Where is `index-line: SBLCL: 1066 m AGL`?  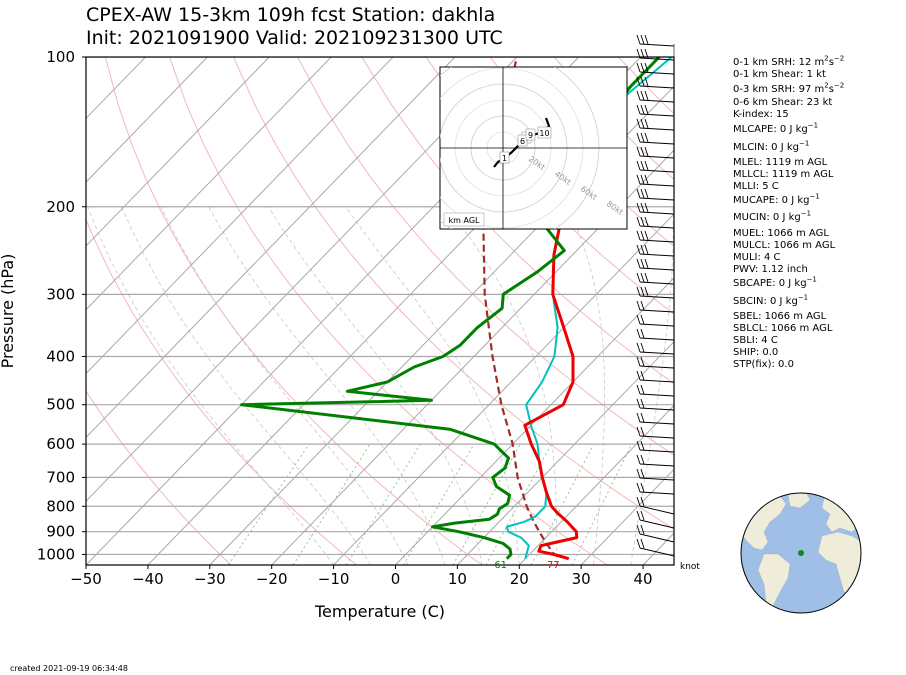 index-line: SBLCL: 1066 m AGL is located at coordinates (783, 328).